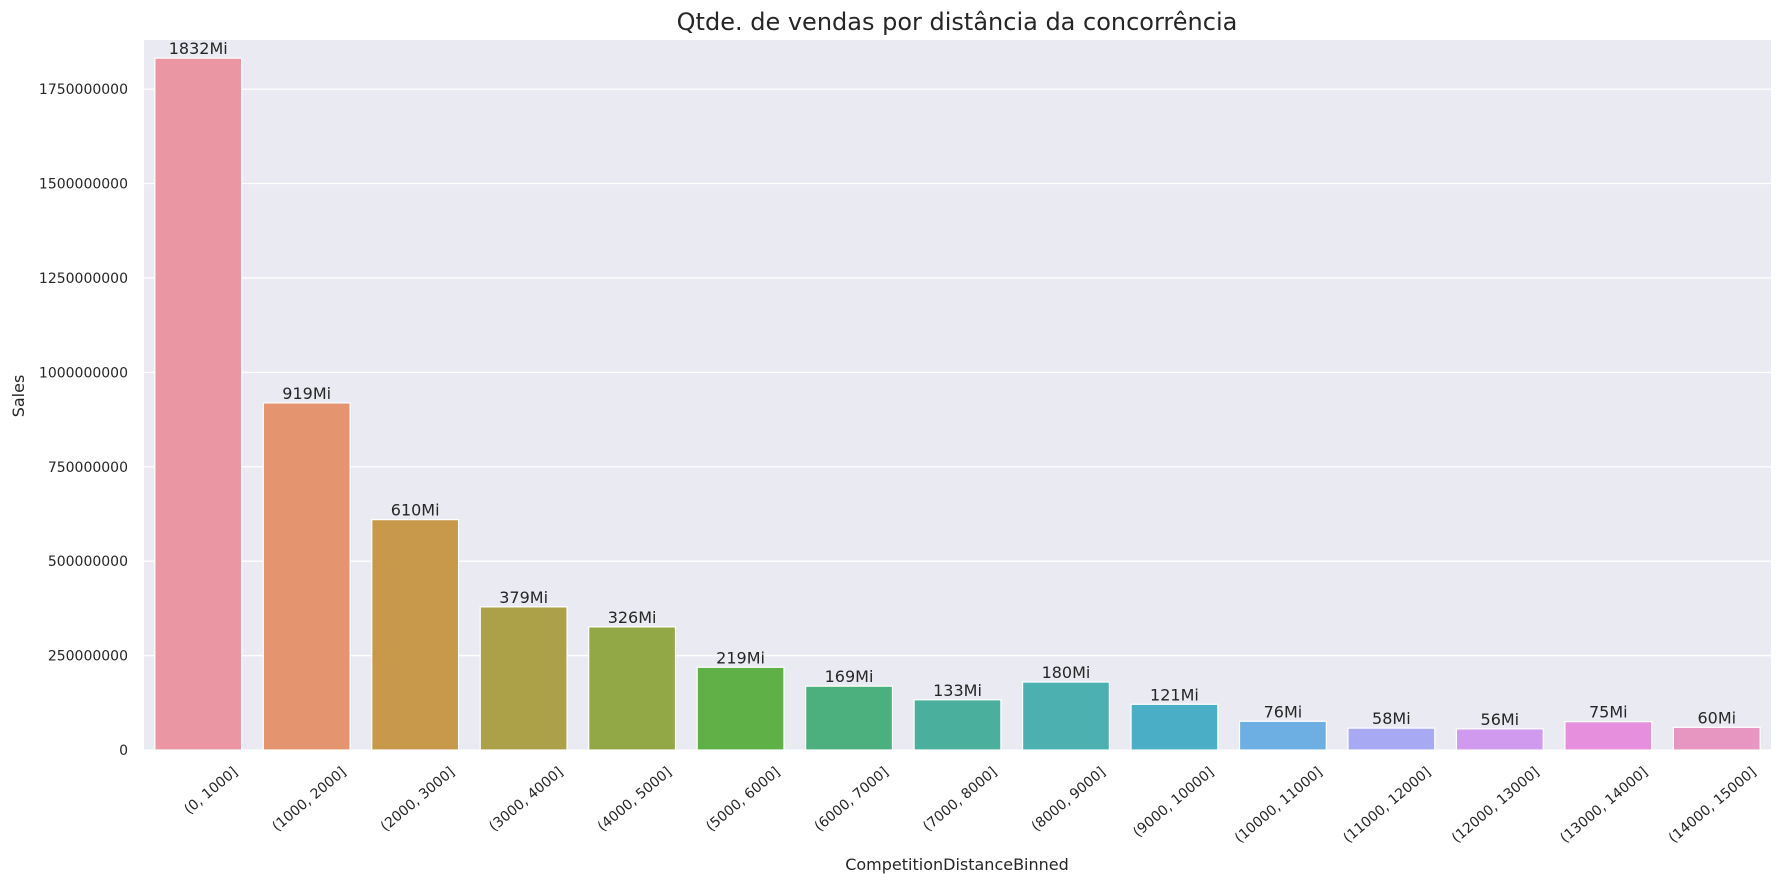  Describe the element at coordinates (83, 185) in the screenshot. I see `y-tick-label: 1500000000` at that location.